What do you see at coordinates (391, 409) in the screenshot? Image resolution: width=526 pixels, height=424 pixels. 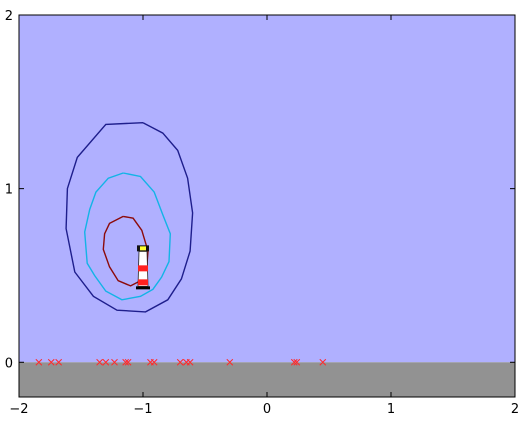 I see `x-tick-label: 1` at bounding box center [391, 409].